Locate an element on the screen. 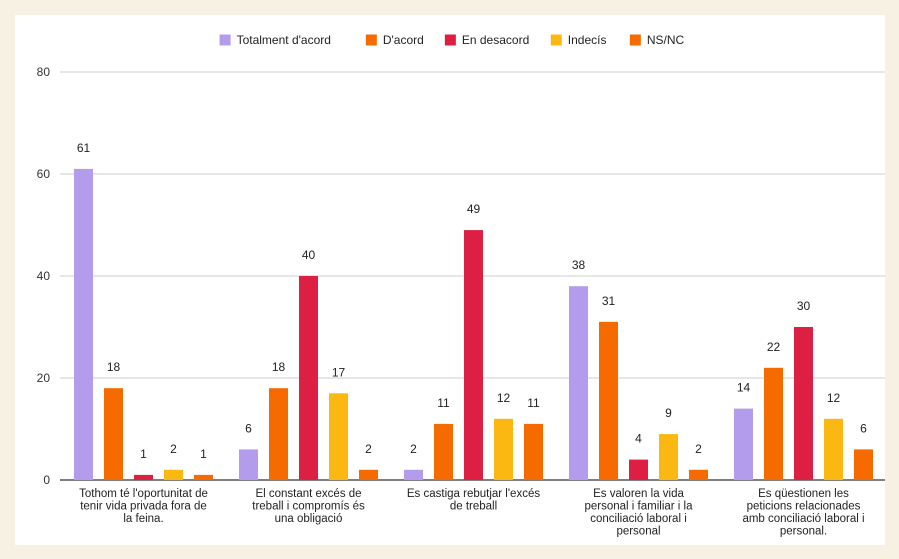  x-category-label: Es castiga rebutjar l'excés de treball is located at coordinates (473, 500).